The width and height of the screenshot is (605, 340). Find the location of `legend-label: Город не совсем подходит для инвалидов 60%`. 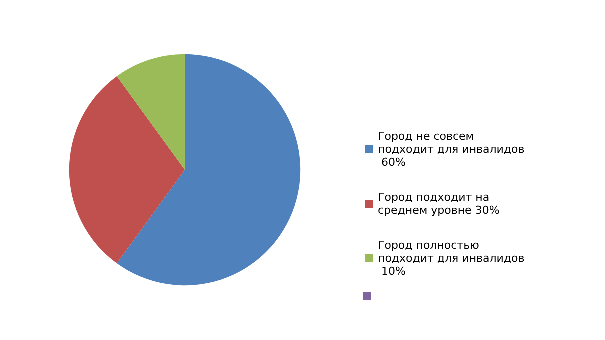

legend-label: Город не совсем подходит для инвалидов 60% is located at coordinates (451, 149).